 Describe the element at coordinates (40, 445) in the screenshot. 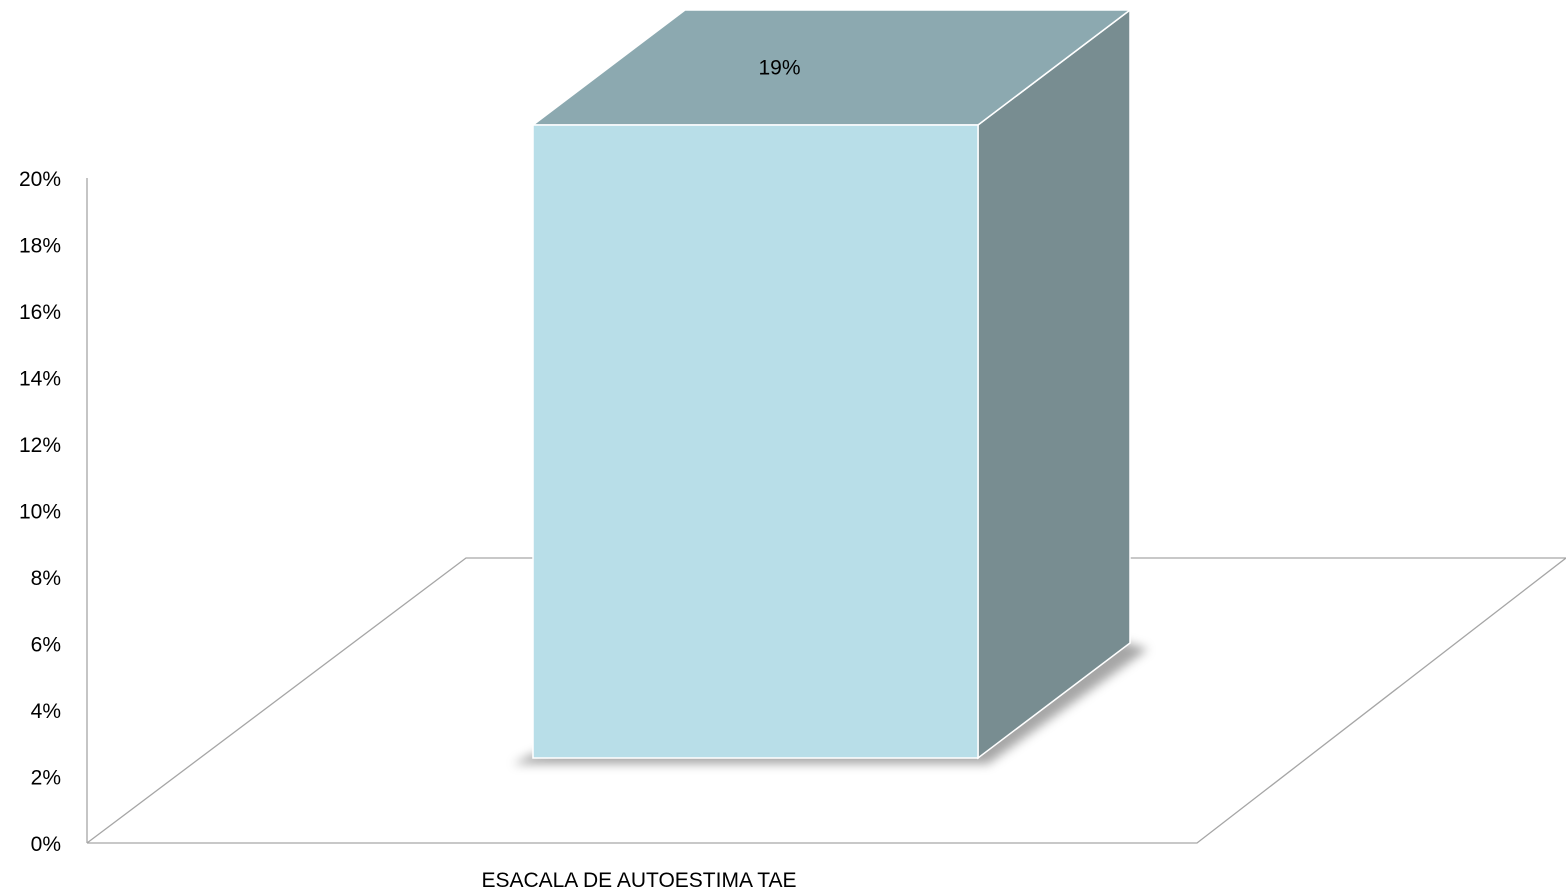

I see `y-tick-label: 12%` at that location.